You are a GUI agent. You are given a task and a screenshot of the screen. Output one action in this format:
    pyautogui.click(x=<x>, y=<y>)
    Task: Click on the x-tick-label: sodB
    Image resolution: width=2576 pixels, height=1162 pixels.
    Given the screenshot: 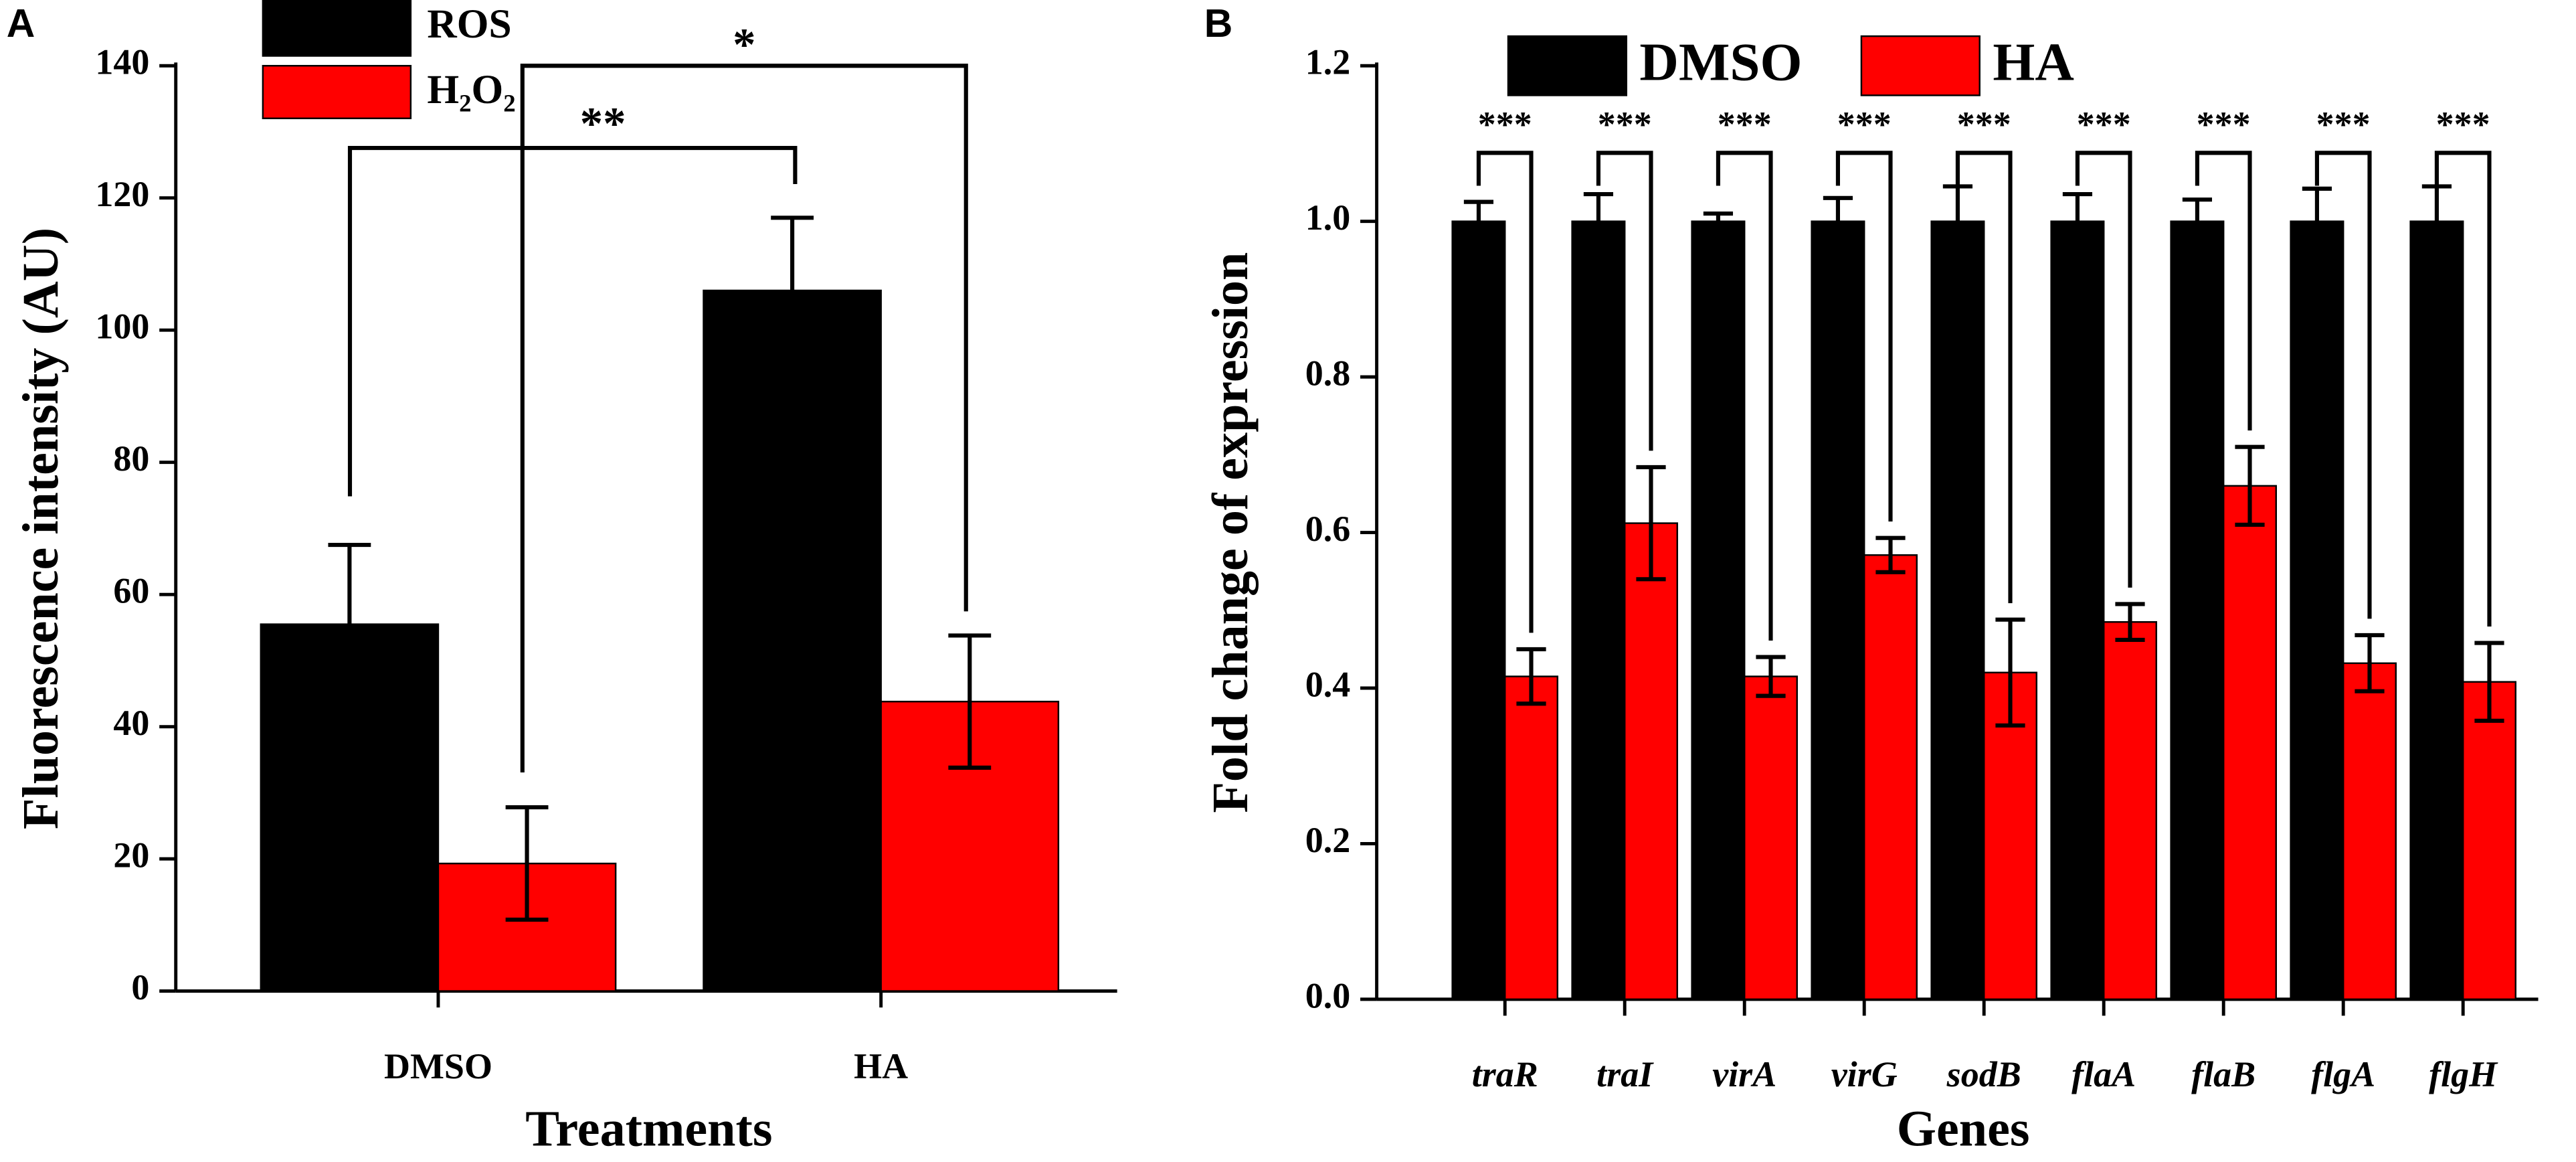 What is the action you would take?
    pyautogui.click(x=1984, y=1074)
    